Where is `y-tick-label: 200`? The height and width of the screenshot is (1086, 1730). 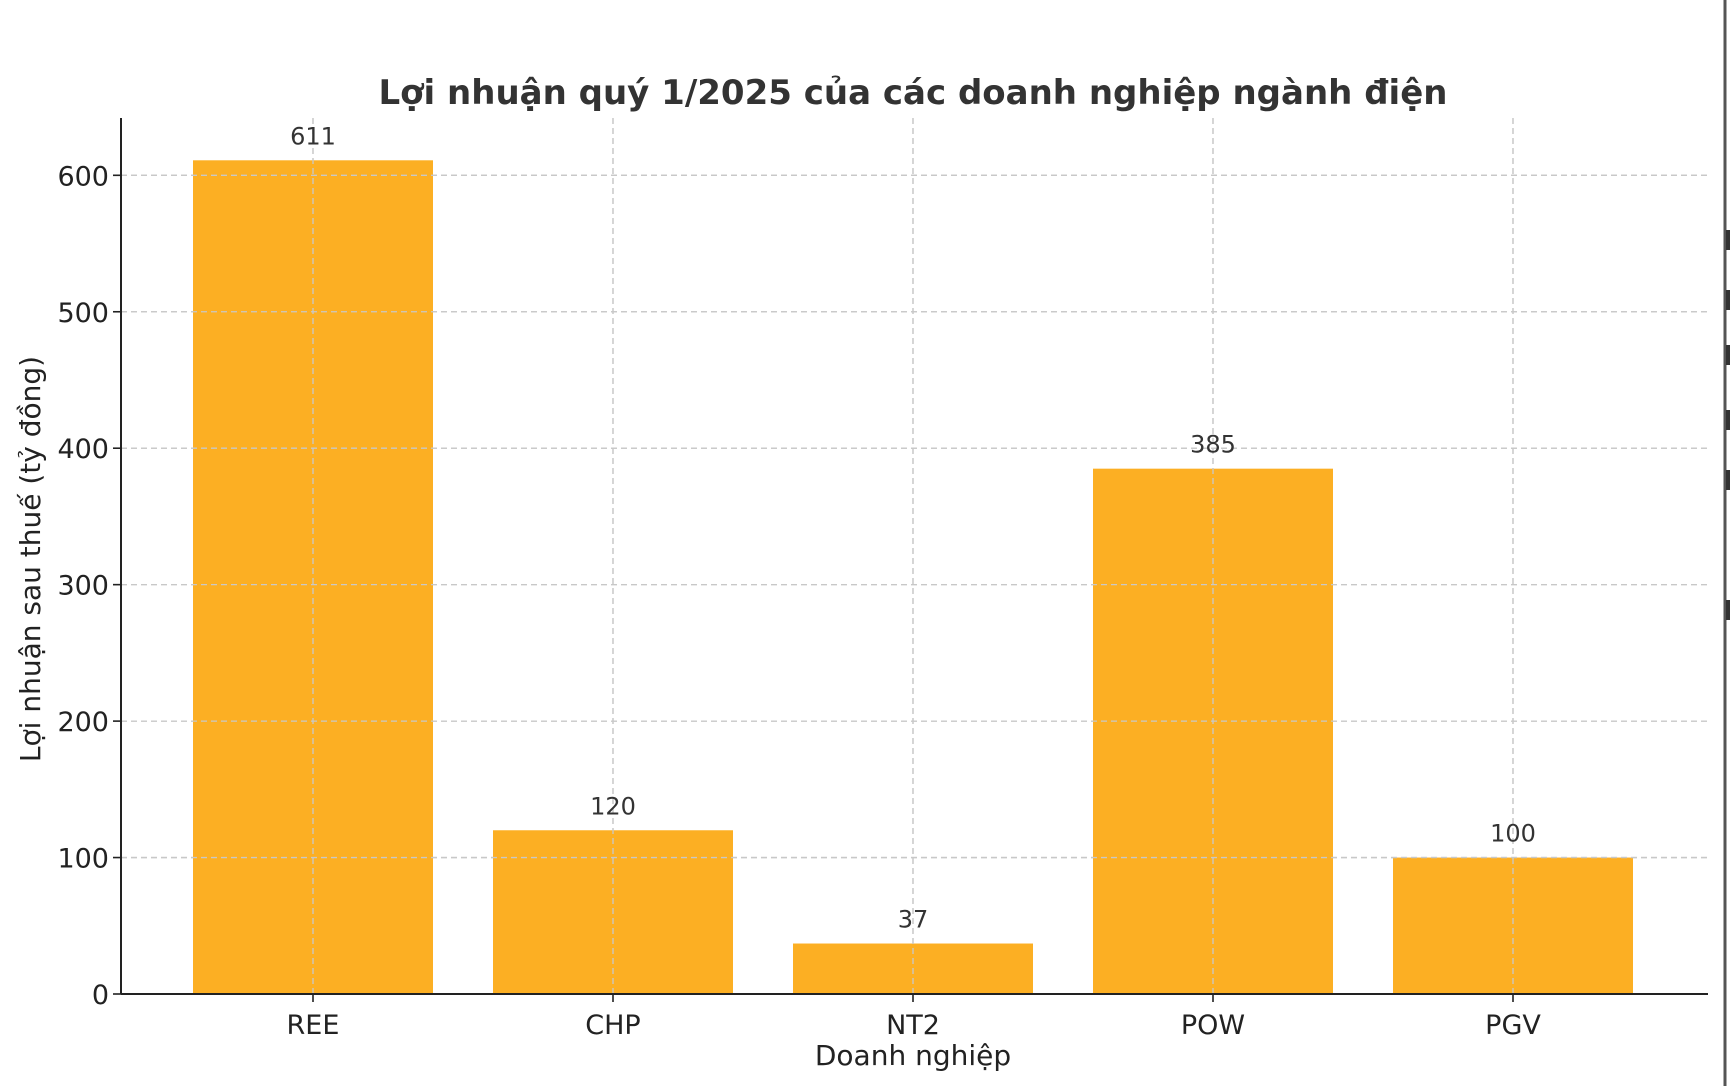
y-tick-label: 200 is located at coordinates (83, 722).